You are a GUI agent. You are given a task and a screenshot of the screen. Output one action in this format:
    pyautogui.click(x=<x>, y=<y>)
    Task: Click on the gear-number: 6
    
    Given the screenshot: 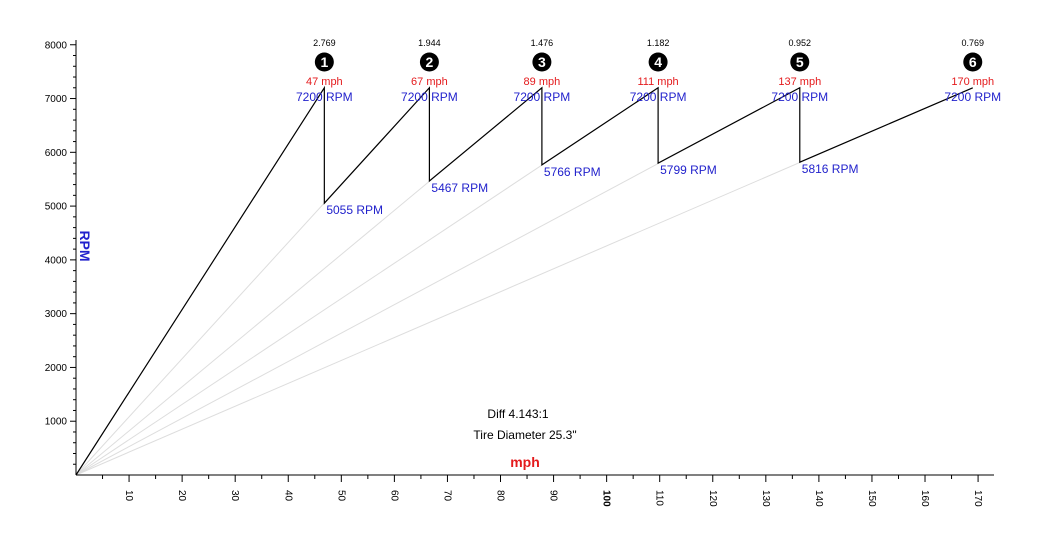 What is the action you would take?
    pyautogui.click(x=973, y=62)
    